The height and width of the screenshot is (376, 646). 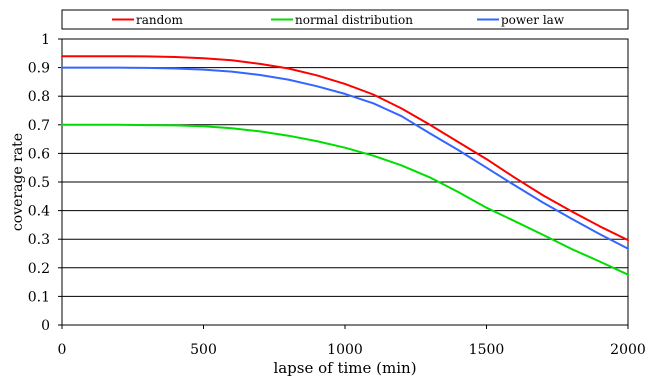 I want to click on y-tick-label: 0.4, so click(x=39, y=212).